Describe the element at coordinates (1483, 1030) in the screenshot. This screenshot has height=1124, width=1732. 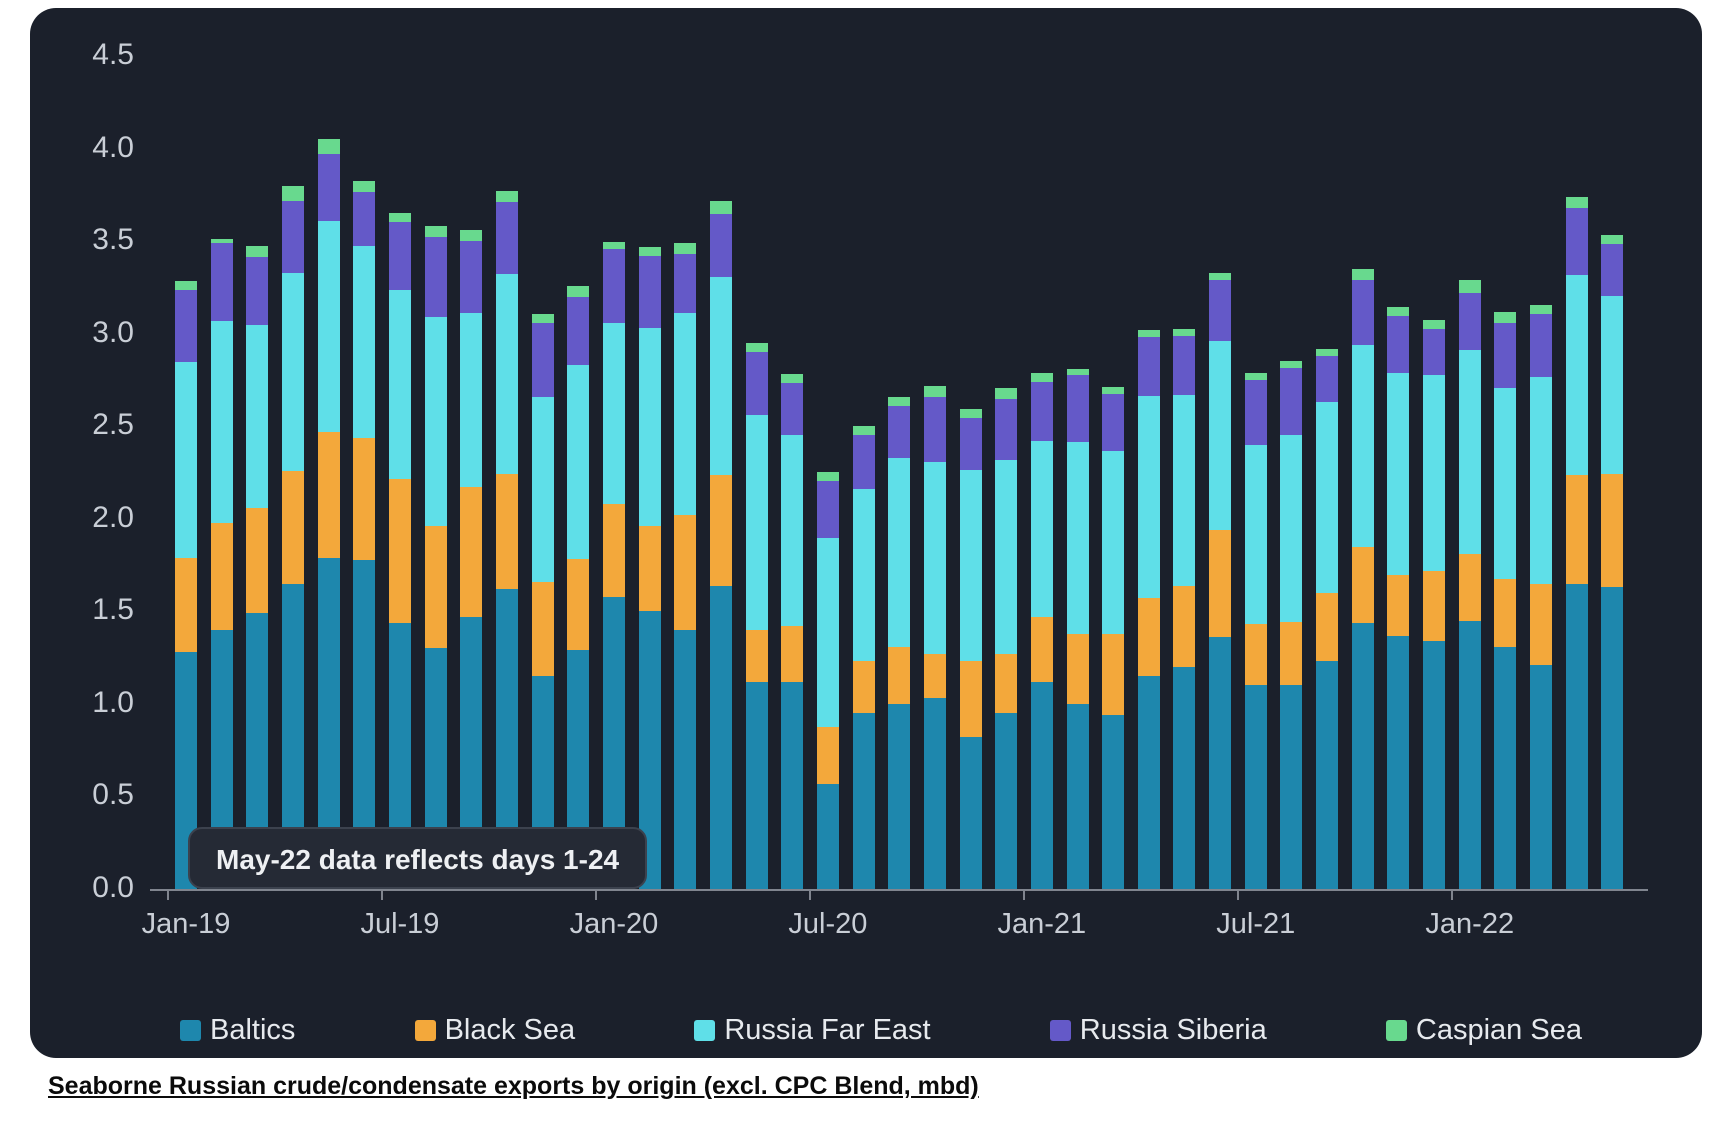
I see `legend-item-caspian-sea: Caspian Sea` at that location.